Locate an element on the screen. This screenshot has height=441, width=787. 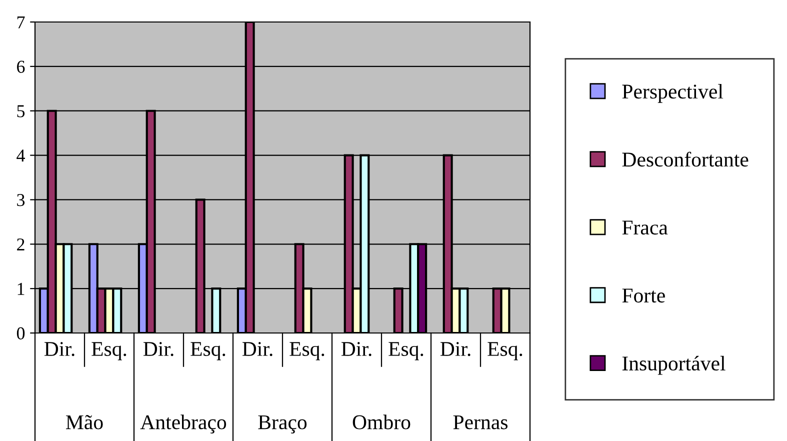
y-tick-label: 3 is located at coordinates (21, 200).